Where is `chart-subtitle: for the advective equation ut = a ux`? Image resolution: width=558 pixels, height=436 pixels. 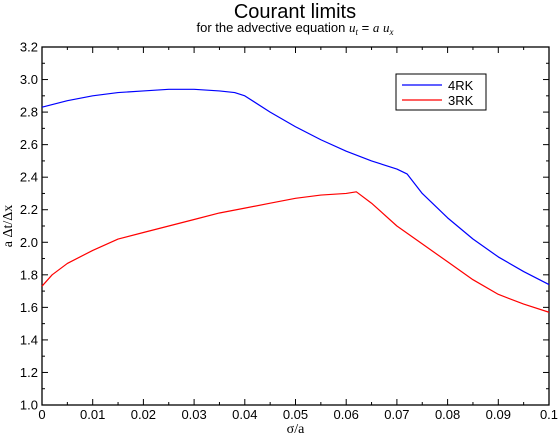
chart-subtitle: for the advective equation ut = a ux is located at coordinates (295, 28).